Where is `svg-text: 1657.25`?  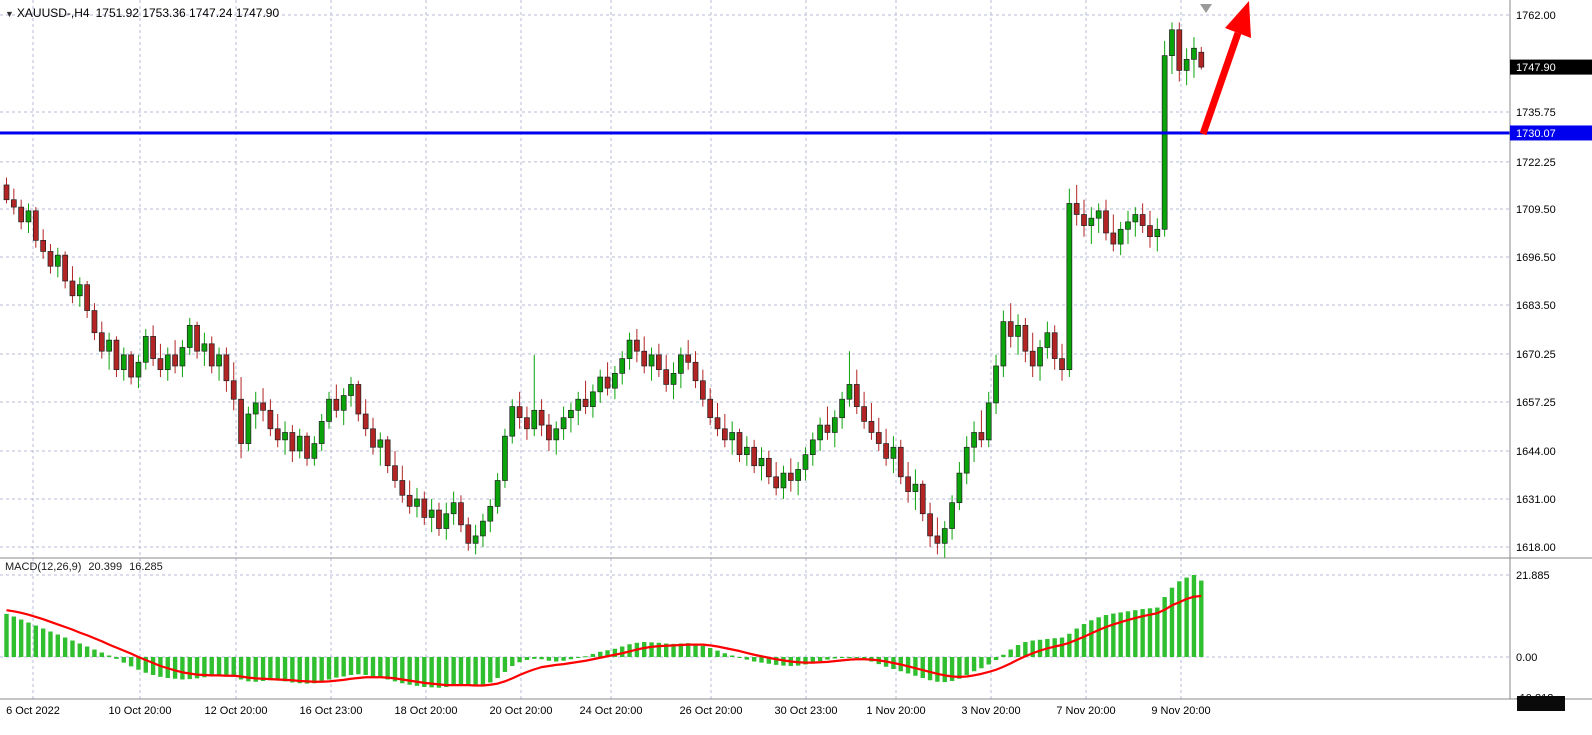 svg-text: 1657.25 is located at coordinates (1536, 403).